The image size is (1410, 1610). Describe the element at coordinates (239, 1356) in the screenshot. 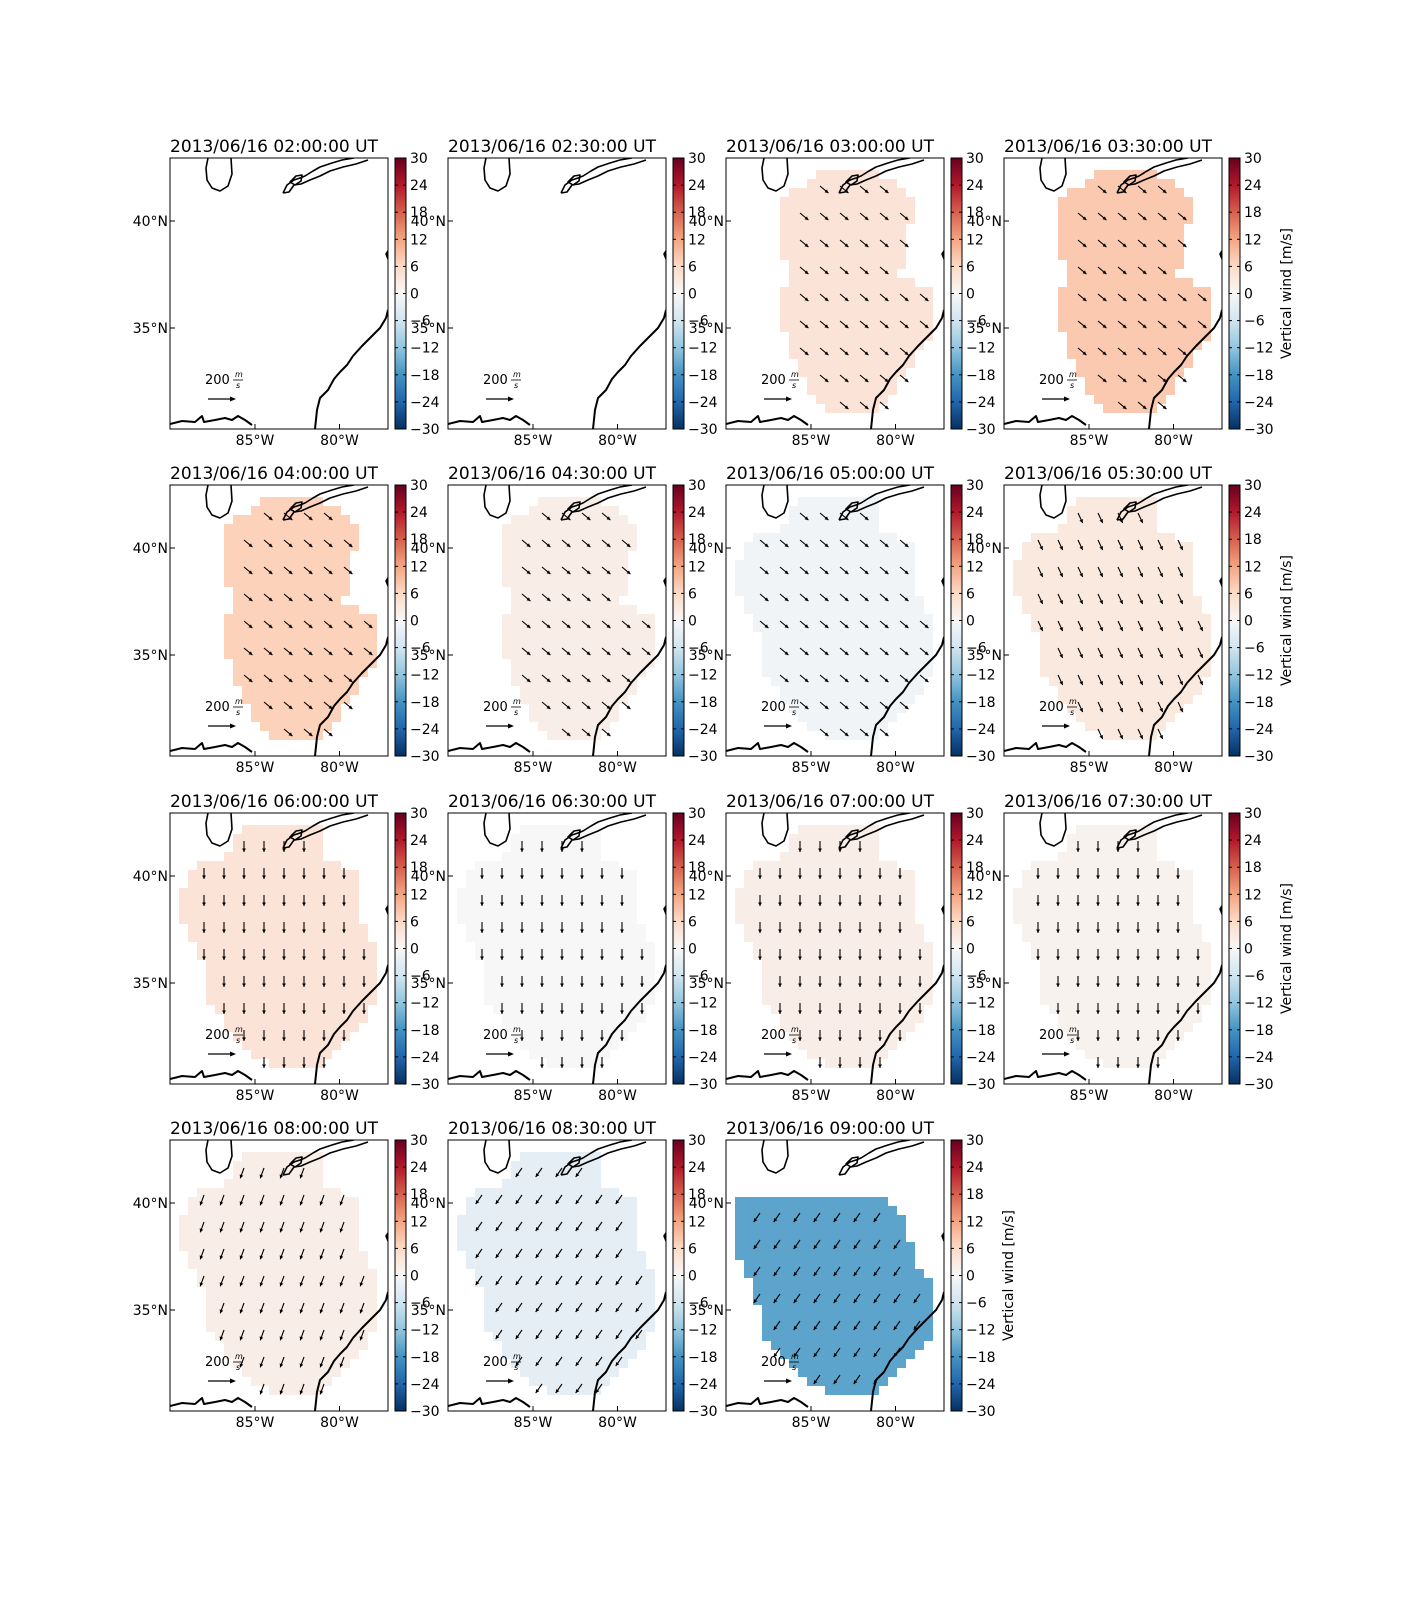

I see `reference-unit-numerator: m` at that location.